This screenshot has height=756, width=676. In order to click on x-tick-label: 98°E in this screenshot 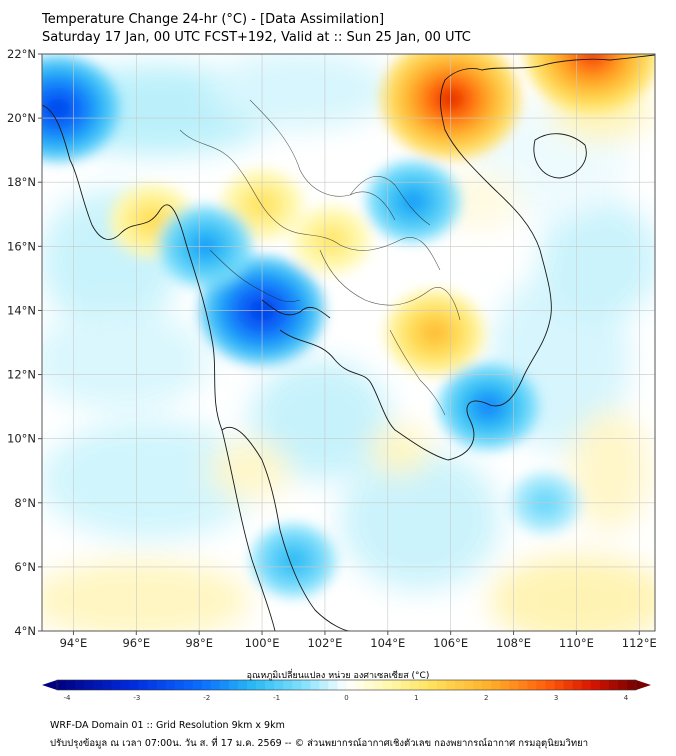, I will do `click(199, 643)`.